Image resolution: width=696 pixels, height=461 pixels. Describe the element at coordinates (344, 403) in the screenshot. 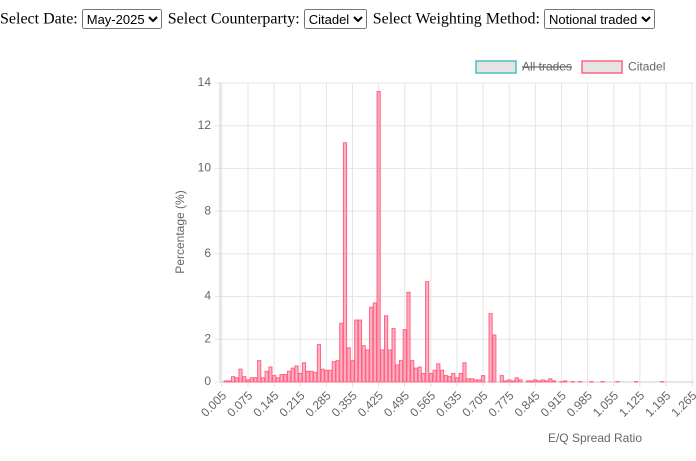

I see `x-tick-label: 0.355` at that location.